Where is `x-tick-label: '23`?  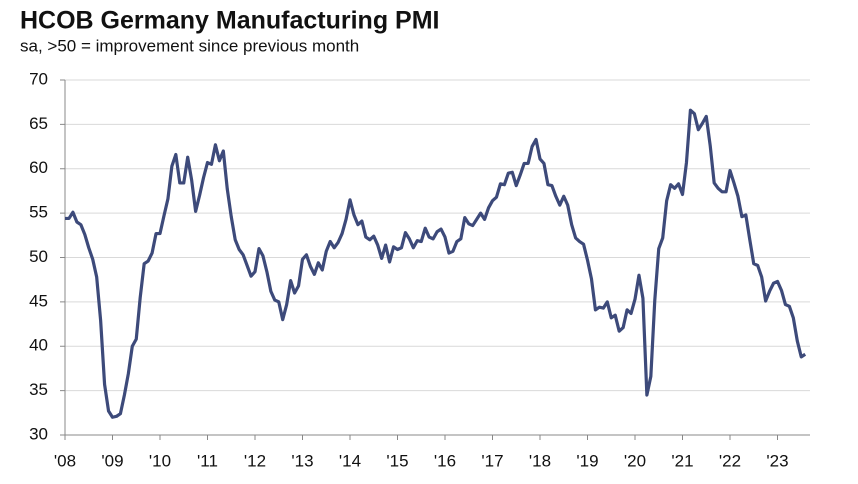
x-tick-label: '23 is located at coordinates (777, 460).